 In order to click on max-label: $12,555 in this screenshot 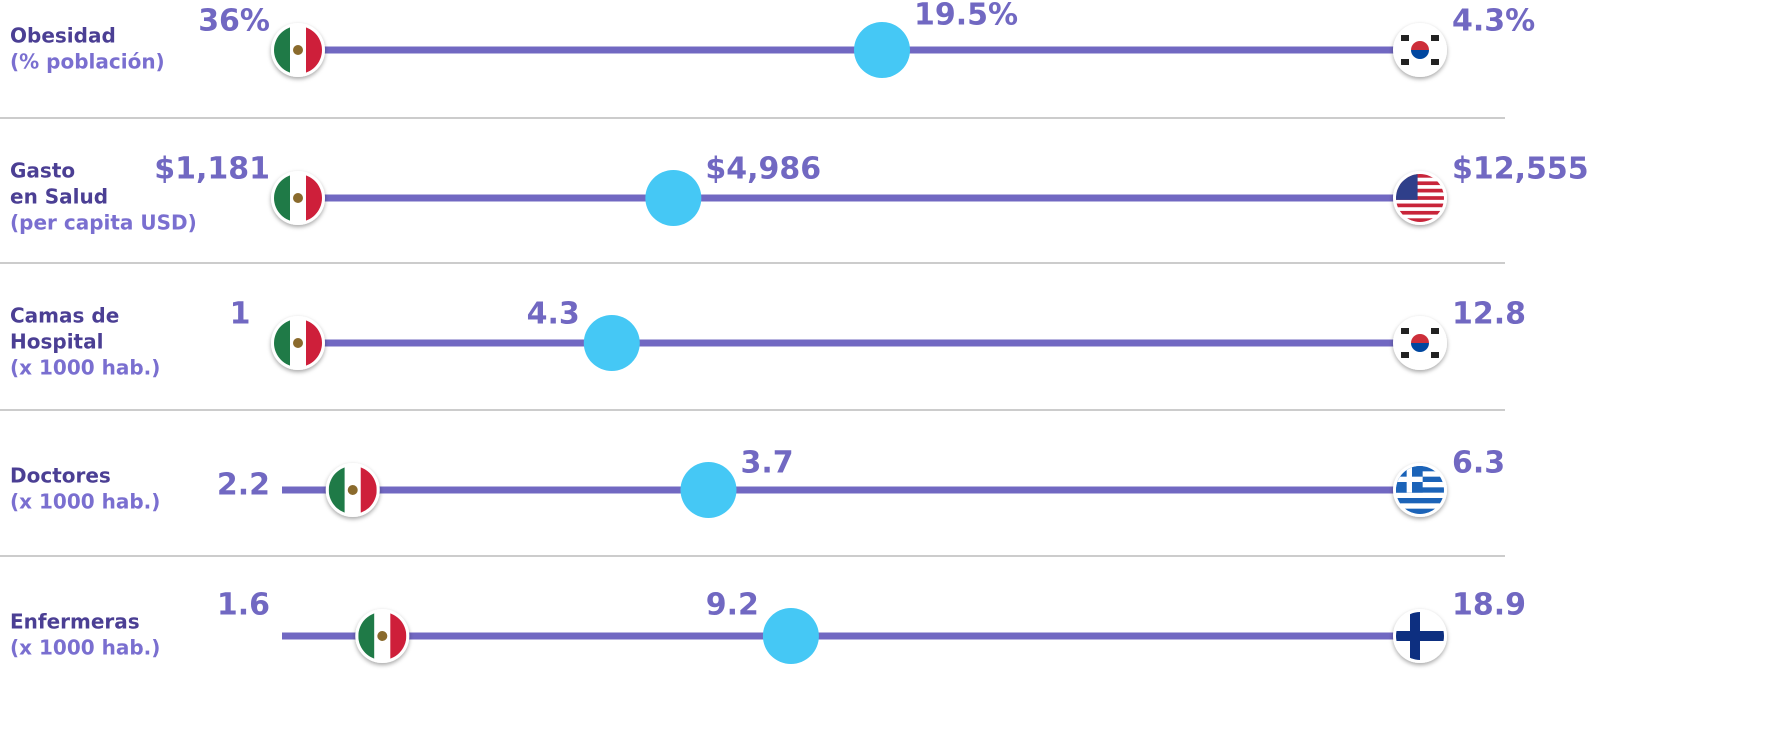, I will do `click(1520, 169)`.